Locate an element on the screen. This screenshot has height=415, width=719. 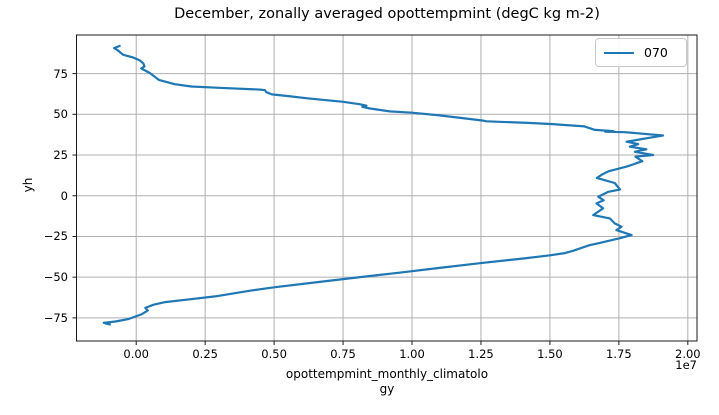
x-tick-label: 0.00 is located at coordinates (136, 354).